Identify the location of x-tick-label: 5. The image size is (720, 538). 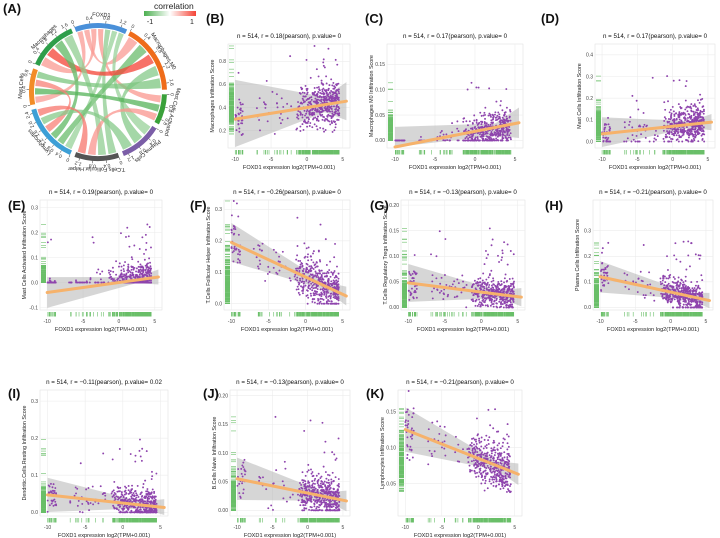
(160, 528).